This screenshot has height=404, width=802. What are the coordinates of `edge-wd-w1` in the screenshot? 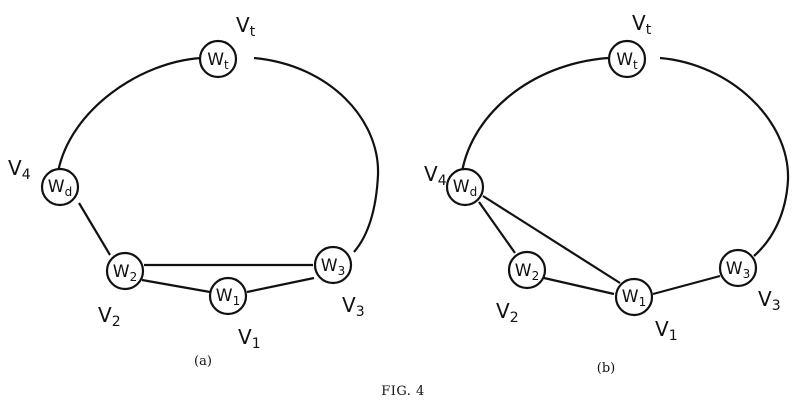 It's located at (551, 239).